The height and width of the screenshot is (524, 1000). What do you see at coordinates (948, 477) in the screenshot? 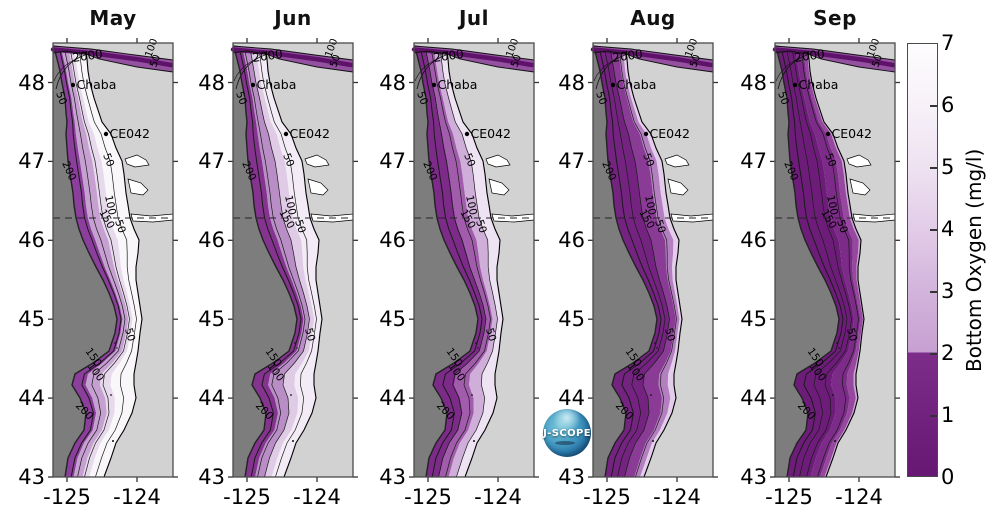
I see `colorbar-tick-label: 0` at bounding box center [948, 477].